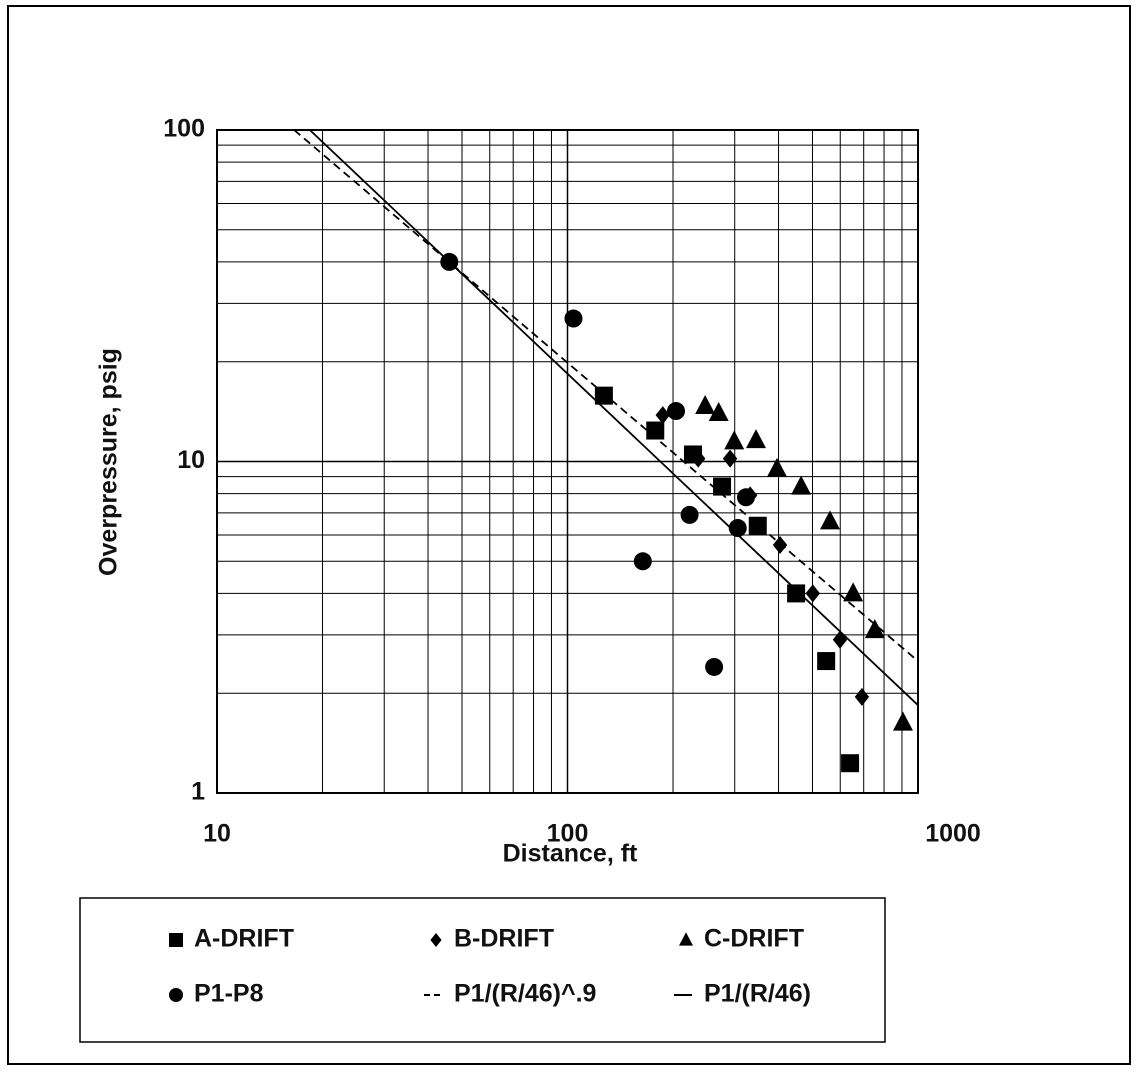 This screenshot has width=1140, height=1075. I want to click on y-tick-label: 1, so click(198, 792).